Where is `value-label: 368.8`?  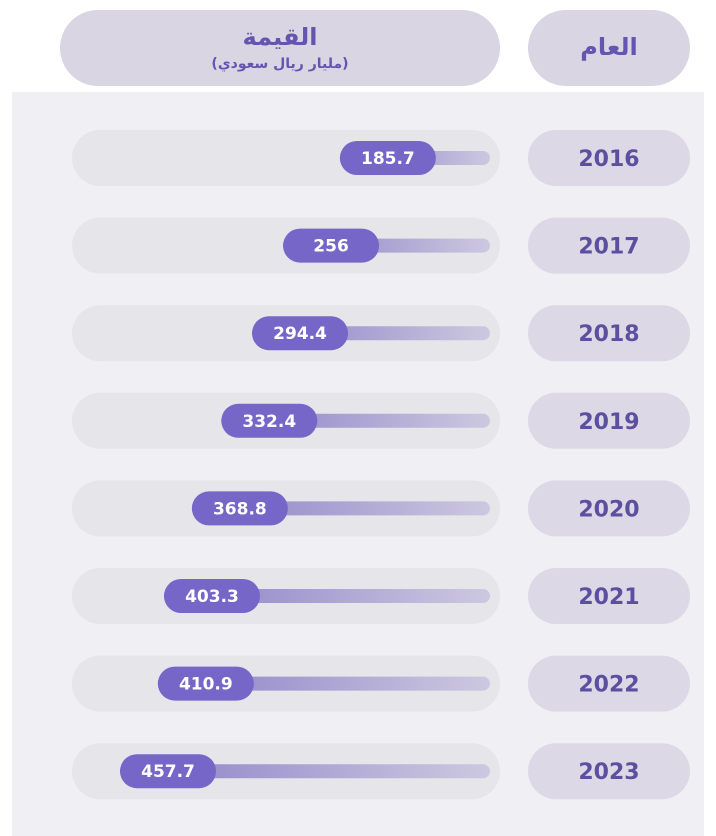
value-label: 368.8 is located at coordinates (240, 509).